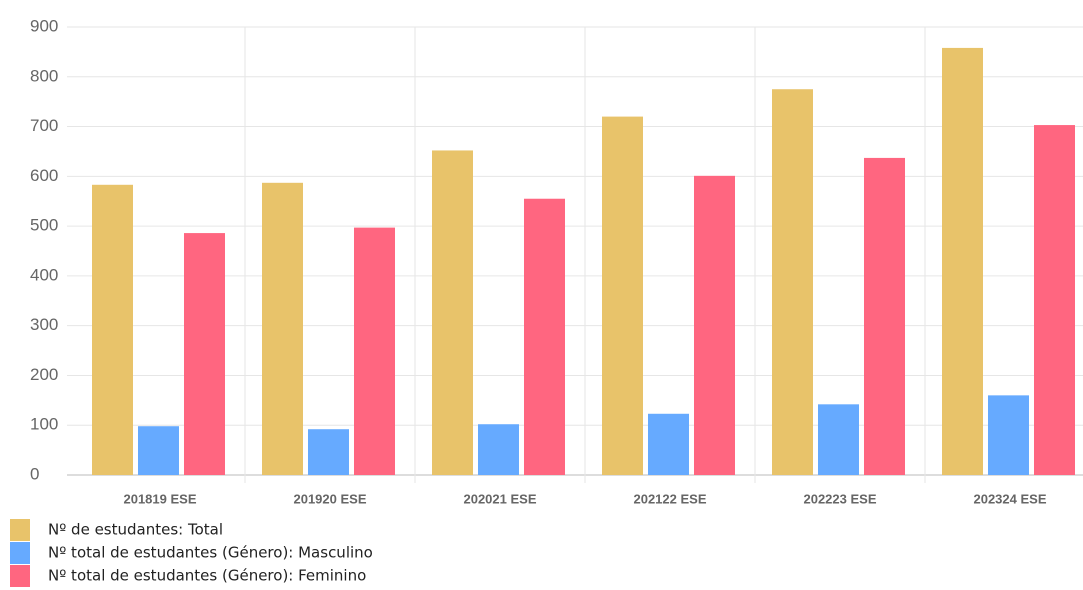 This screenshot has width=1083, height=590. I want to click on x-tick-label: 202122 ESE, so click(669, 498).